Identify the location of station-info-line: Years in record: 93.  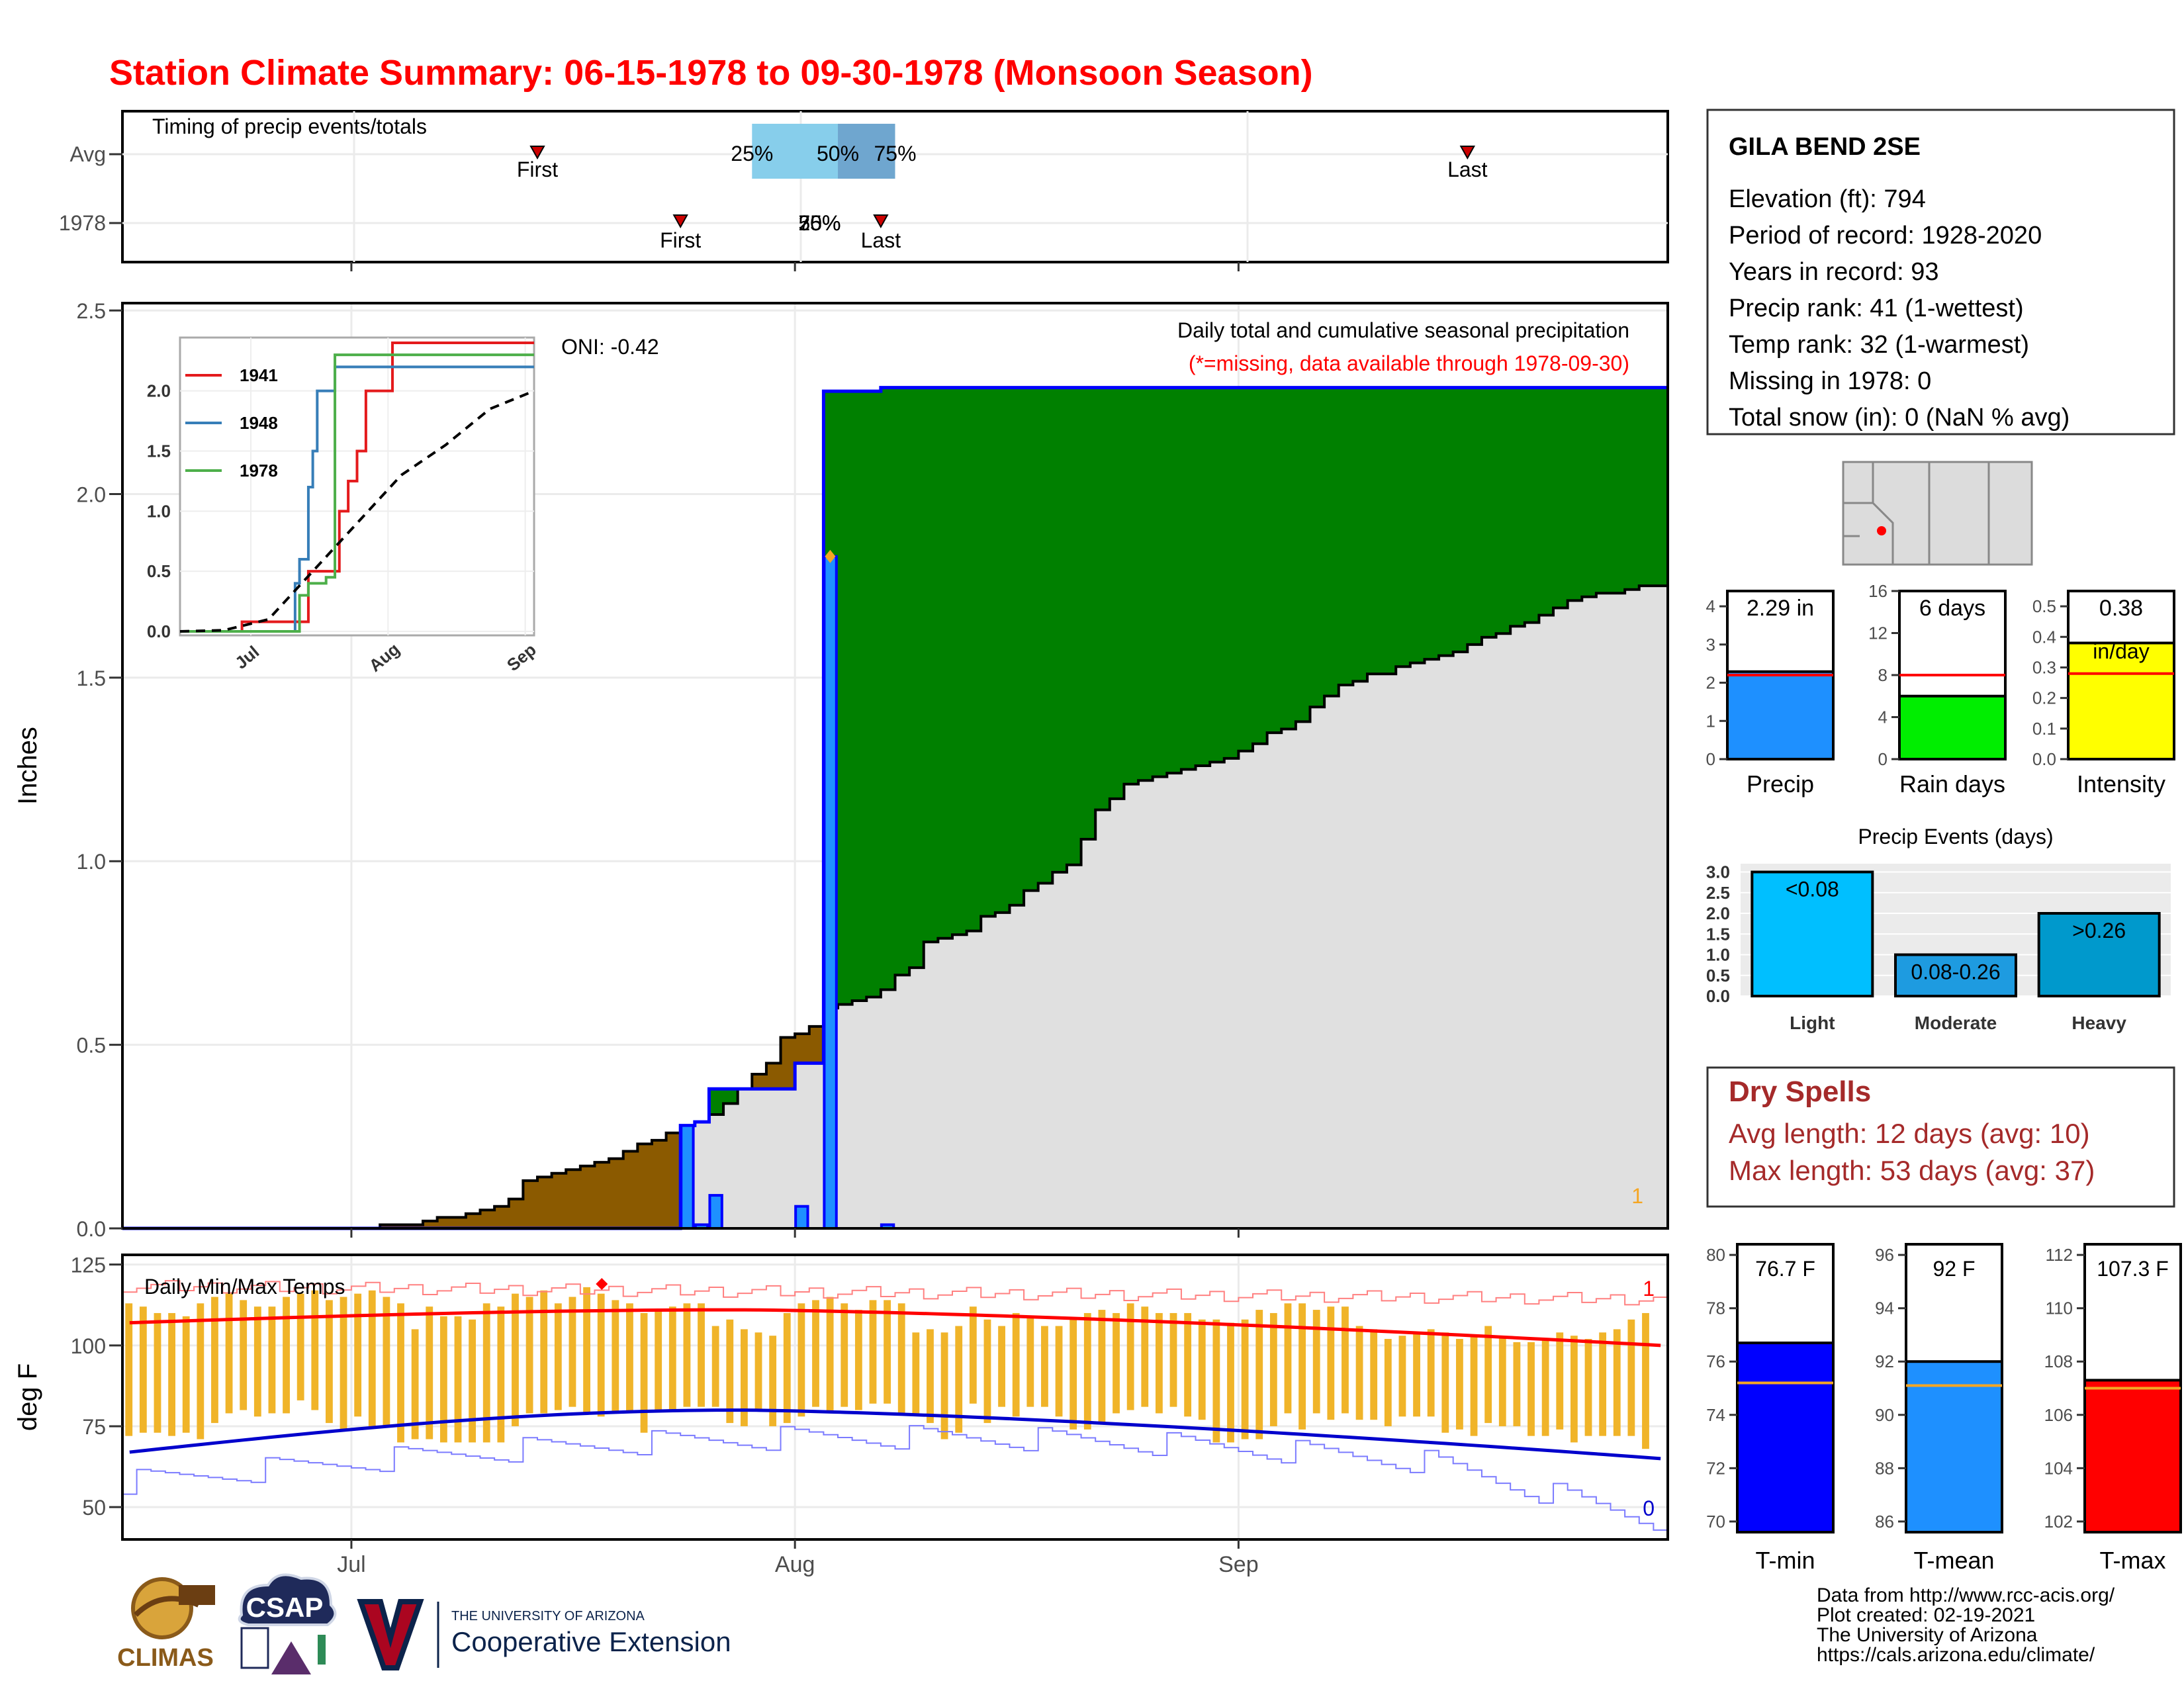
(1834, 272).